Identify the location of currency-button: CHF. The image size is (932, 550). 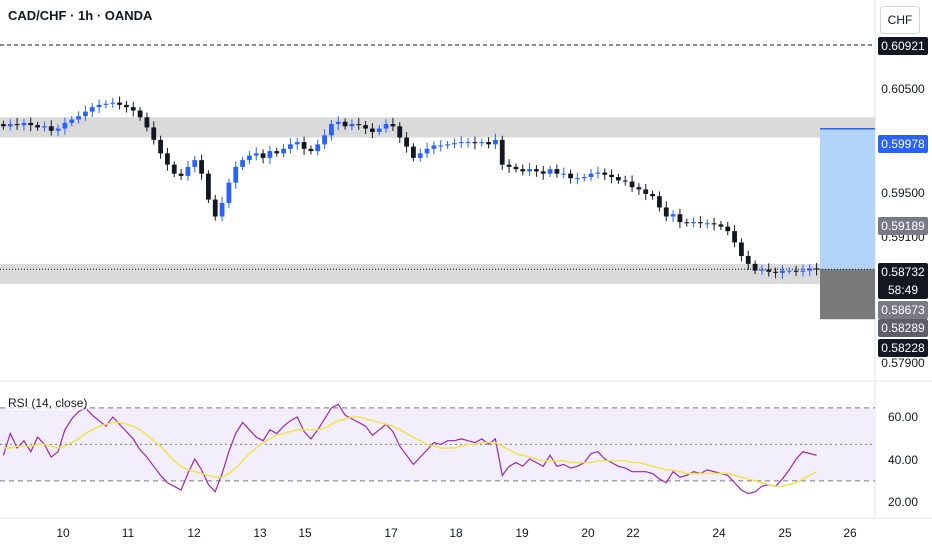
(900, 20).